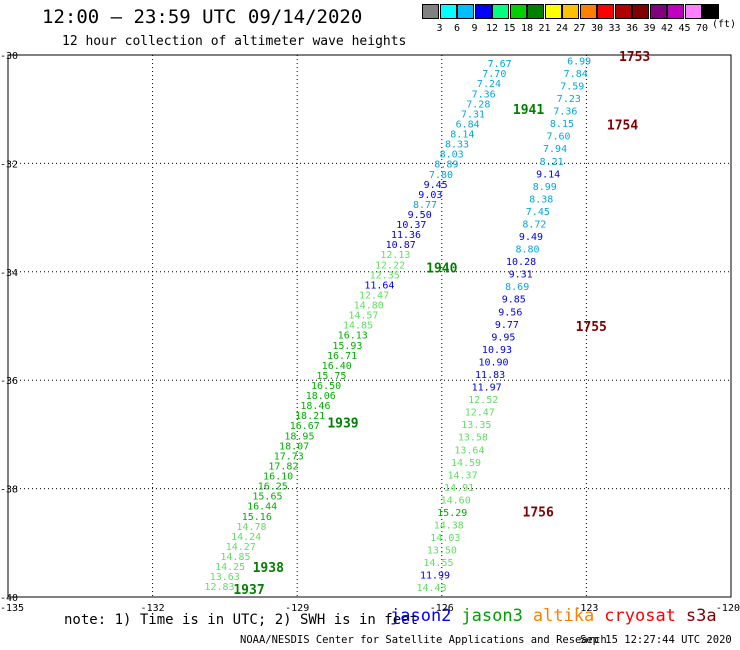 This screenshot has width=740, height=650. What do you see at coordinates (656, 640) in the screenshot?
I see `generation-timestamp: Sep 15 12:27:44 UTC 2020` at bounding box center [656, 640].